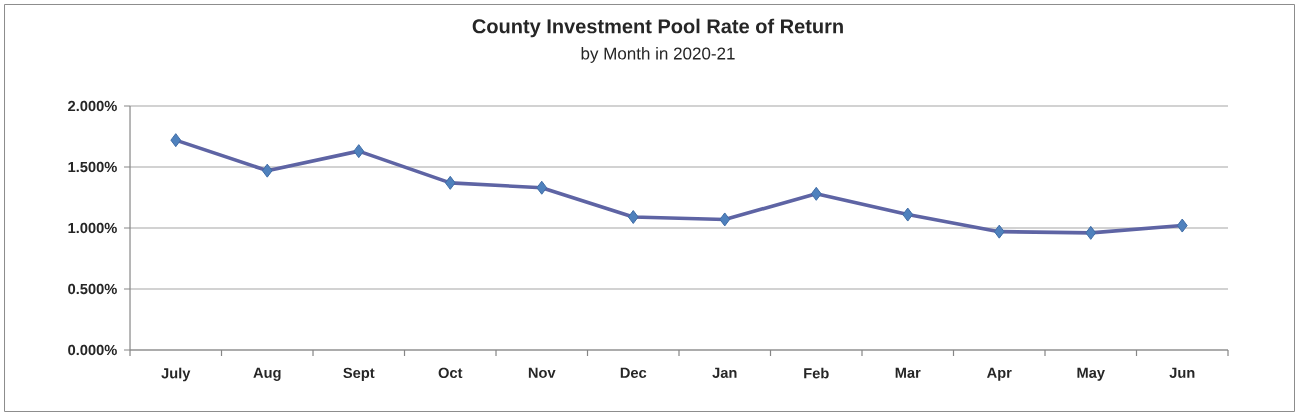  What do you see at coordinates (908, 372) in the screenshot?
I see `x-tick-label: Mar` at bounding box center [908, 372].